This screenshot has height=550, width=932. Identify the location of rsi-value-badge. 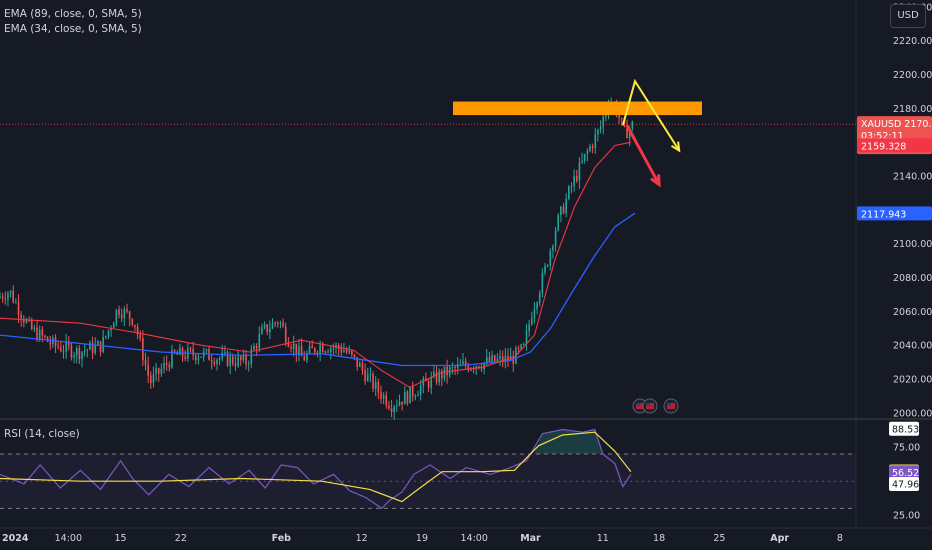
(904, 472).